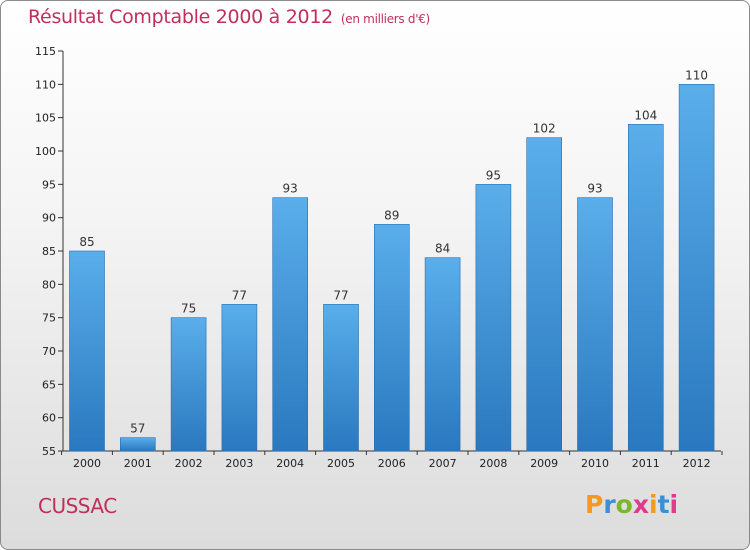 The height and width of the screenshot is (550, 750). Describe the element at coordinates (188, 309) in the screenshot. I see `value-label-2002: 75` at that location.